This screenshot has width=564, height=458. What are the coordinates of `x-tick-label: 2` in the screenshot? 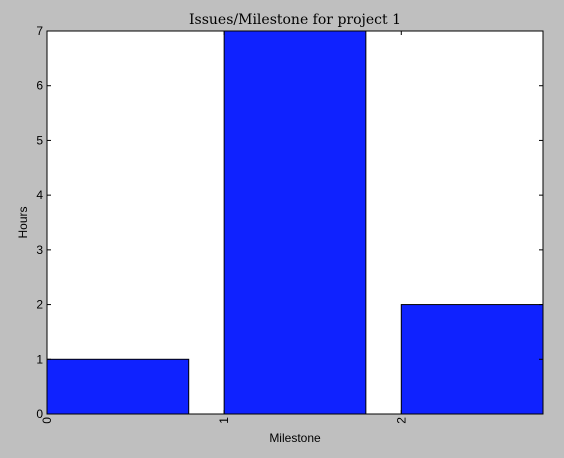 It's located at (401, 420).